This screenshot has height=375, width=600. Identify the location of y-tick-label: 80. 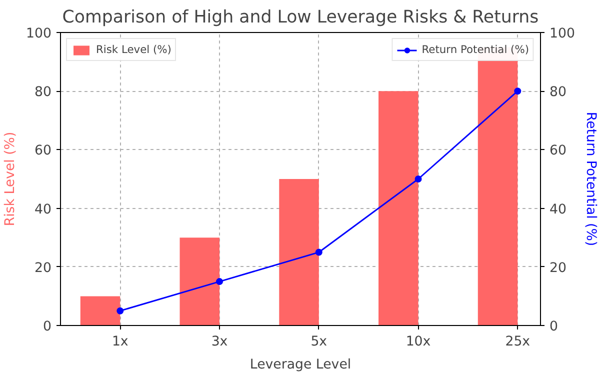
(43, 92).